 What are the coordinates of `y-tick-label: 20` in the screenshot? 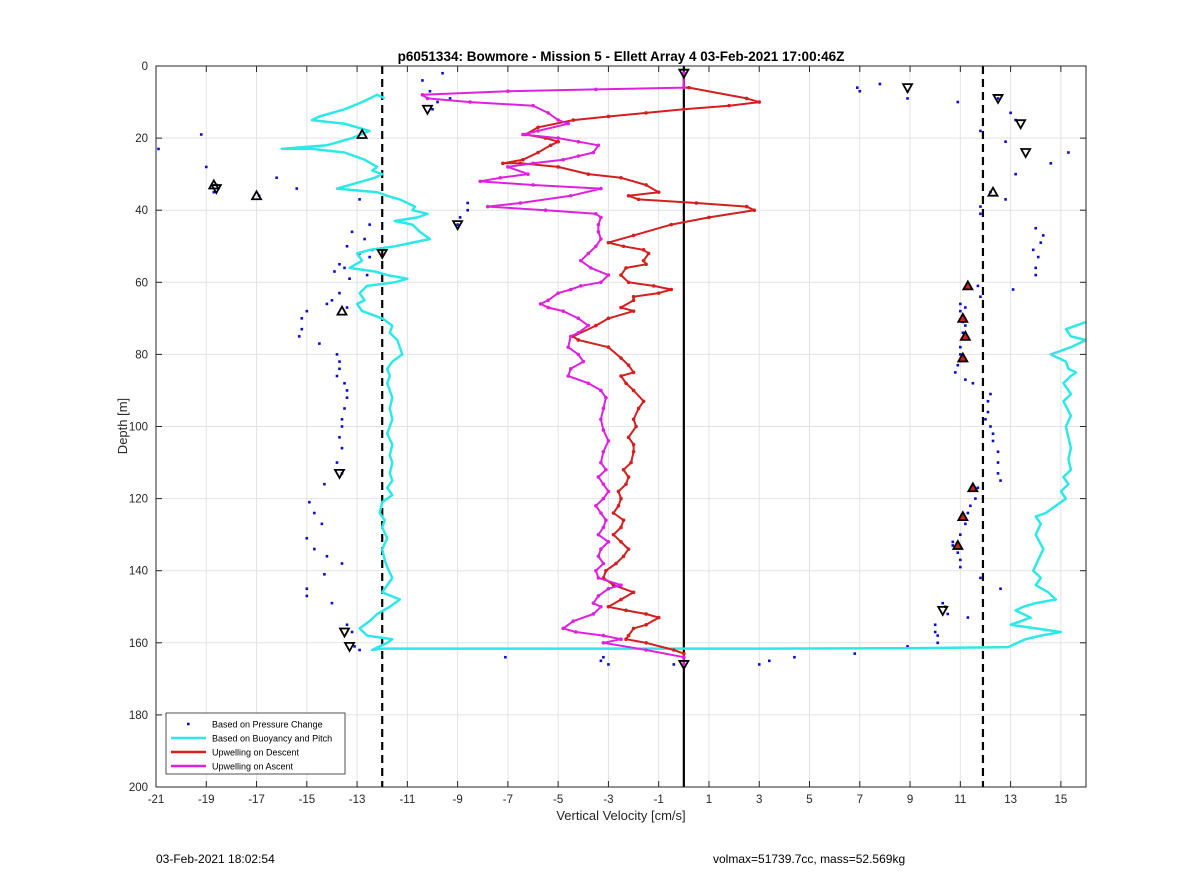 It's located at (141, 139).